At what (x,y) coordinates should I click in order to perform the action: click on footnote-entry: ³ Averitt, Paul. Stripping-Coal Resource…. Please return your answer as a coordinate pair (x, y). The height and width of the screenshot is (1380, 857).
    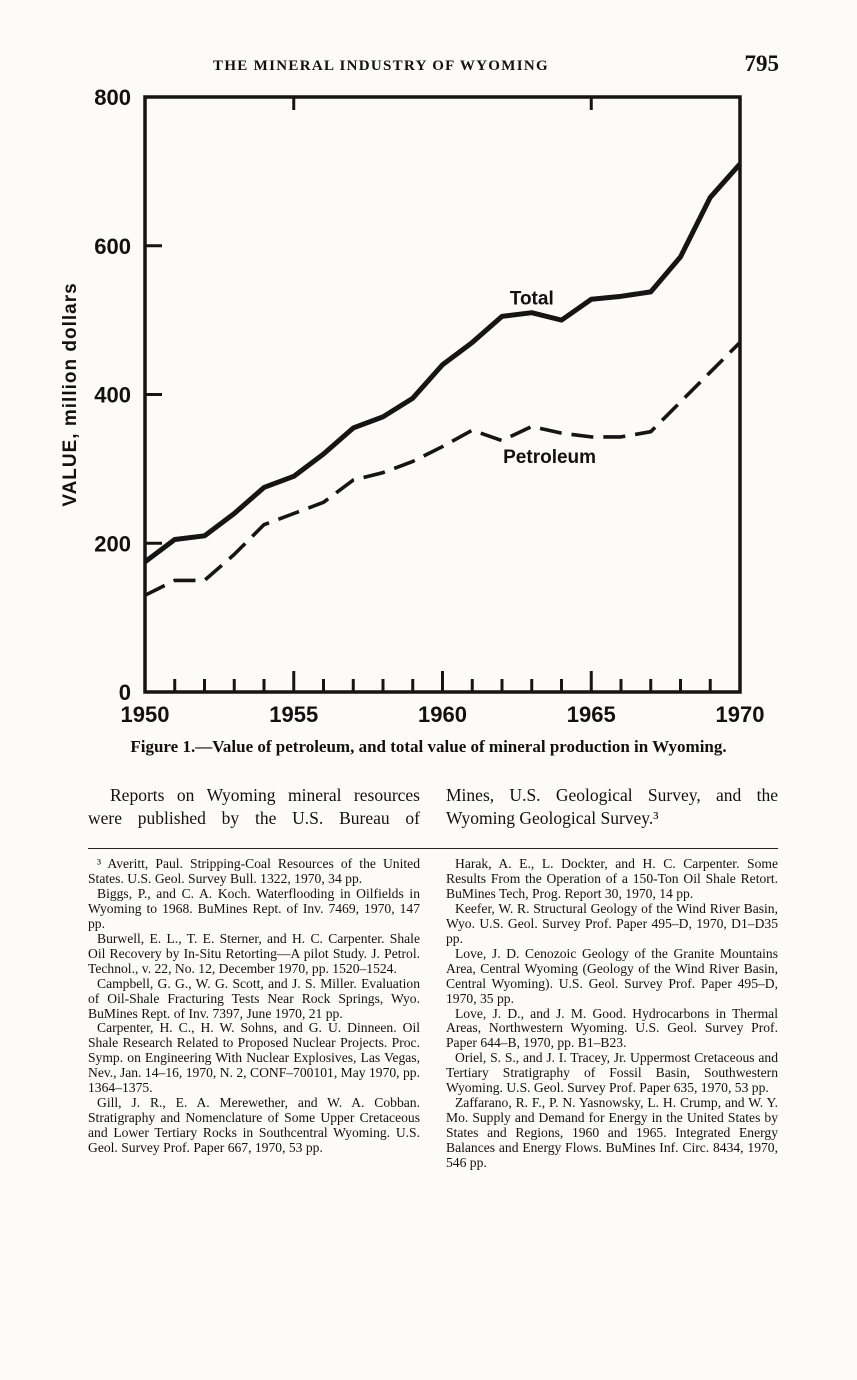
    Looking at the image, I should click on (254, 871).